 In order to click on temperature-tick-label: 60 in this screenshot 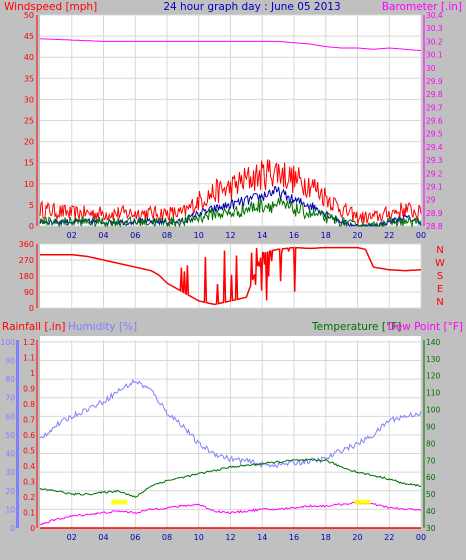, I will do `click(431, 477)`.